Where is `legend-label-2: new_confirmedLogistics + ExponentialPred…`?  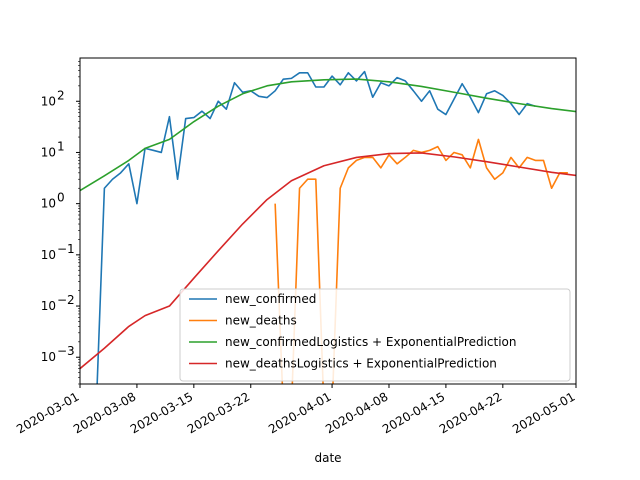 legend-label-2: new_confirmedLogistics + ExponentialPred… is located at coordinates (371, 342).